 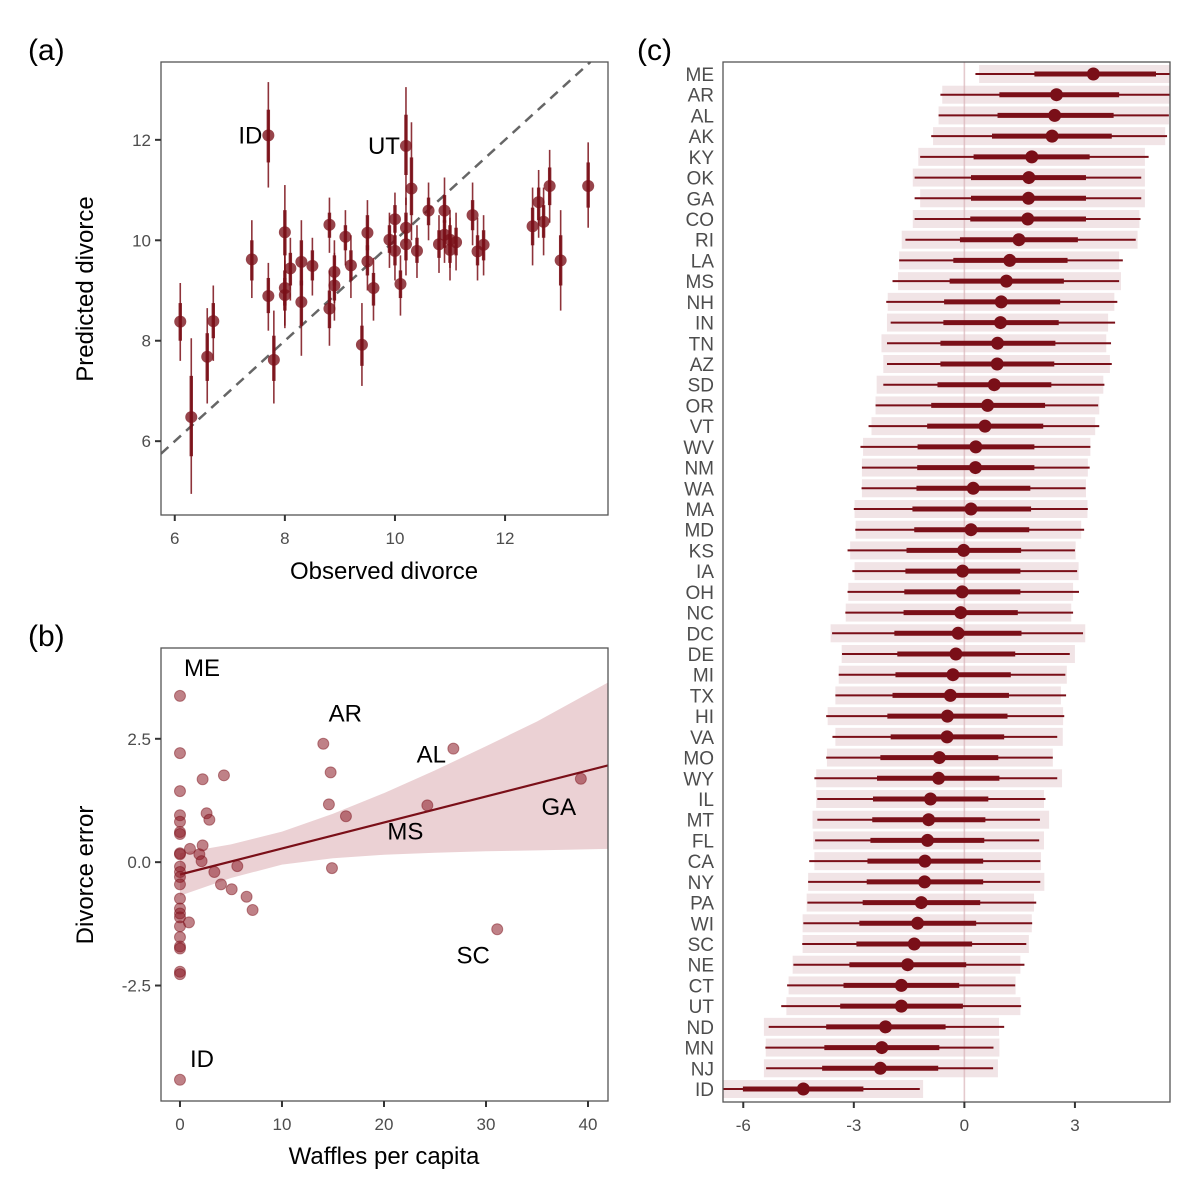 I want to click on state-label: MN, so click(x=699, y=1049).